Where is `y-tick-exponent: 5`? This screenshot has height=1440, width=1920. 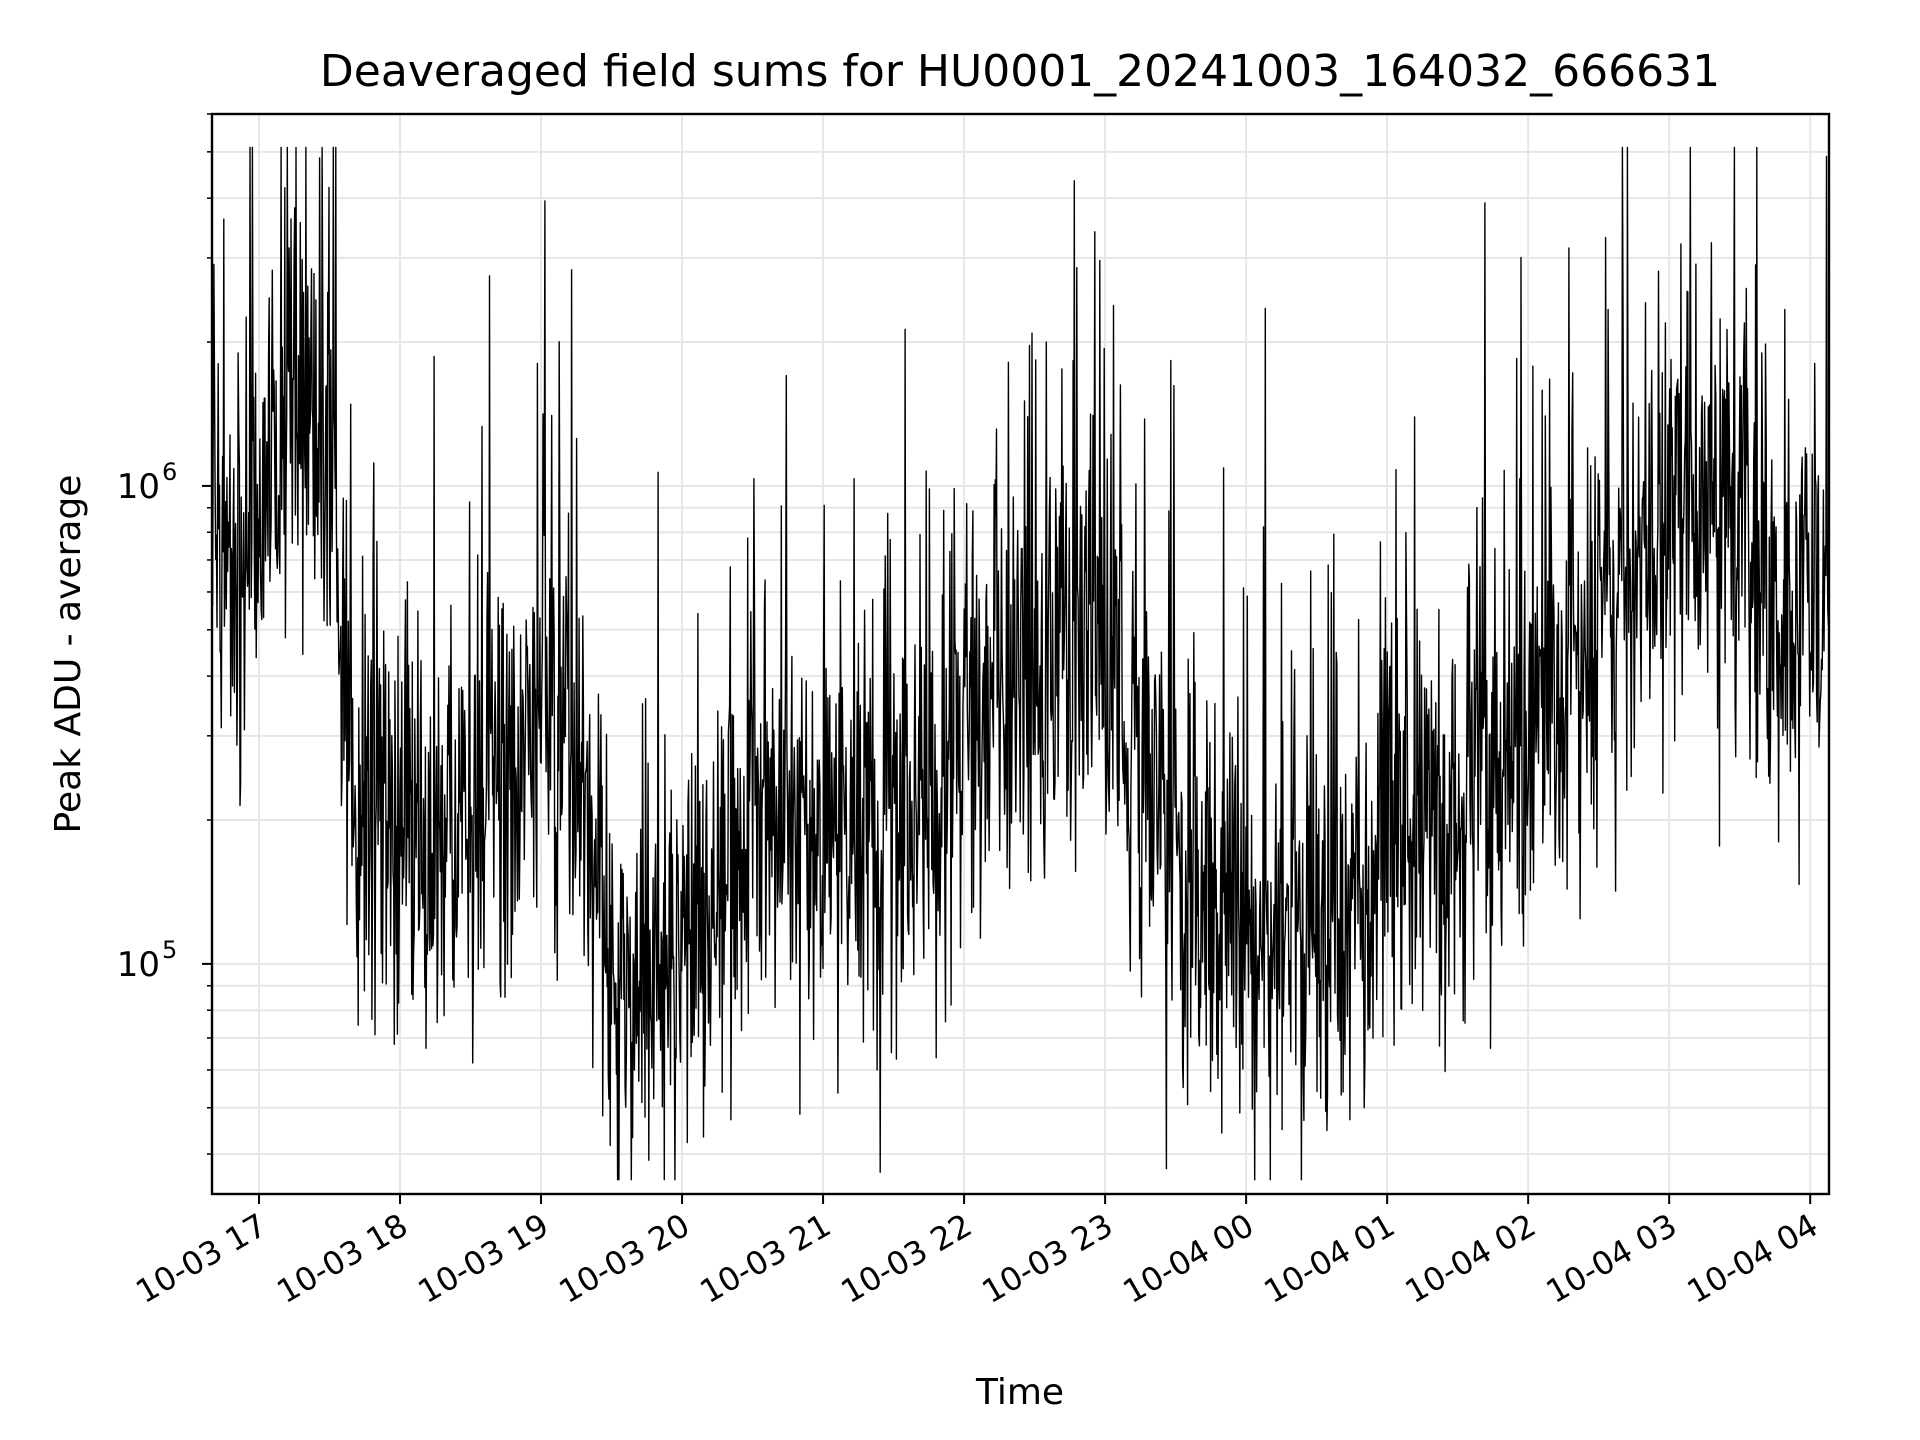 y-tick-exponent: 5 is located at coordinates (169, 950).